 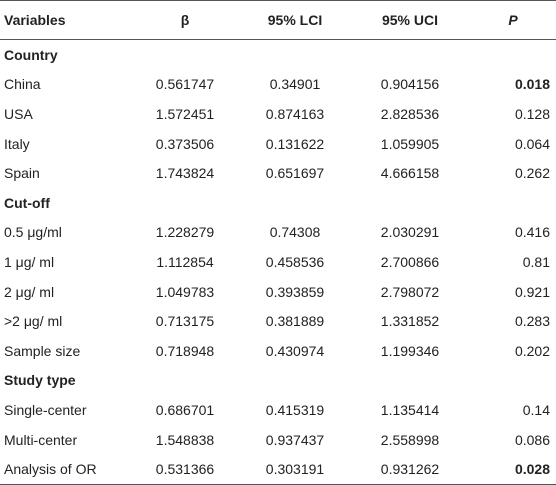 I want to click on section-title: Cut-off, so click(x=27, y=202).